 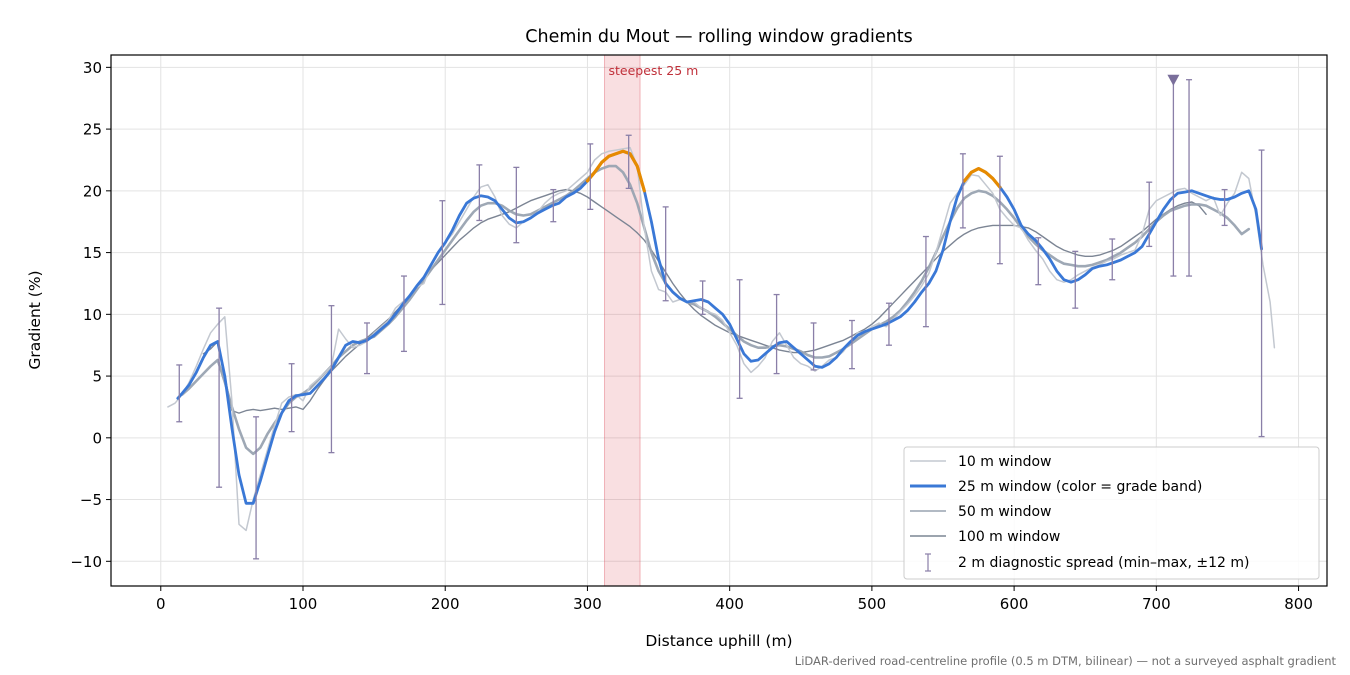 What do you see at coordinates (303, 604) in the screenshot?
I see `x-tick-label: 100` at bounding box center [303, 604].